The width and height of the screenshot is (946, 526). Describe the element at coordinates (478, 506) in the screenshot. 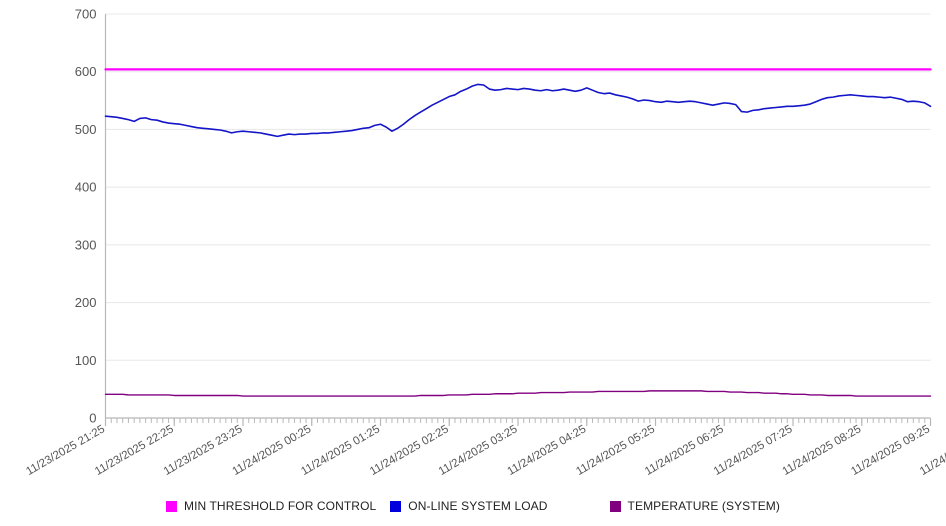

I see `legend-label-system-load: ON-LINE SYSTEM LOAD` at that location.